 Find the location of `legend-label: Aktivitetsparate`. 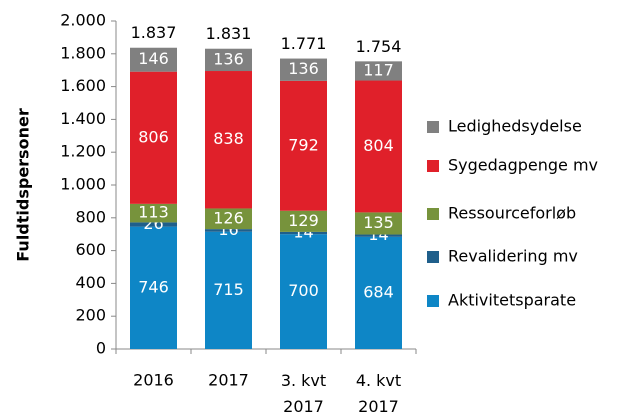

legend-label: Aktivitetsparate is located at coordinates (512, 300).